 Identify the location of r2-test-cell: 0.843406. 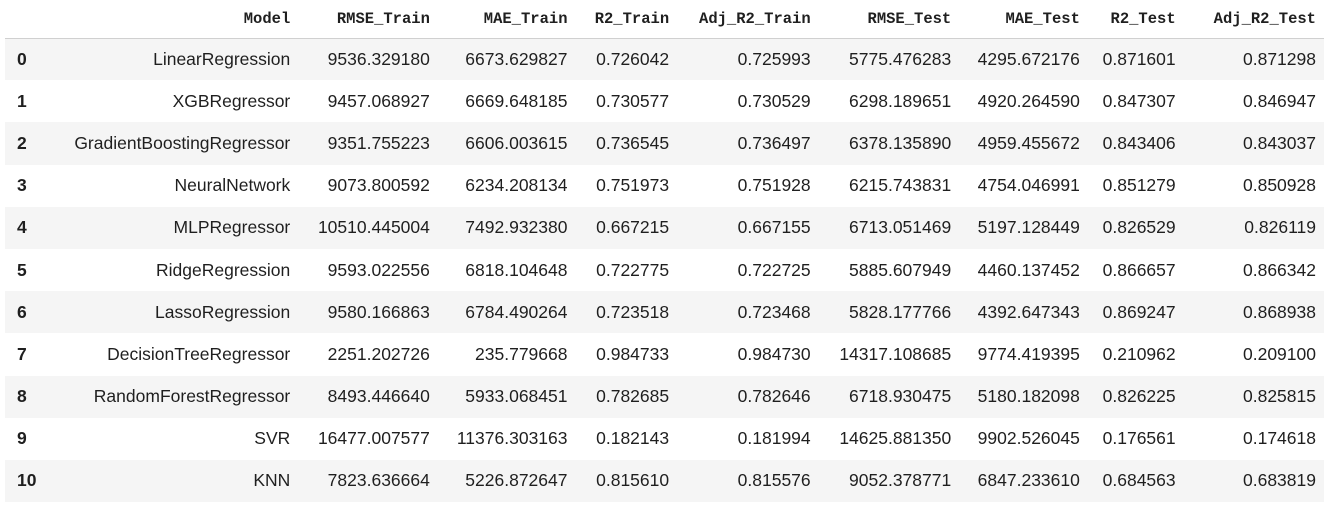
(1139, 142).